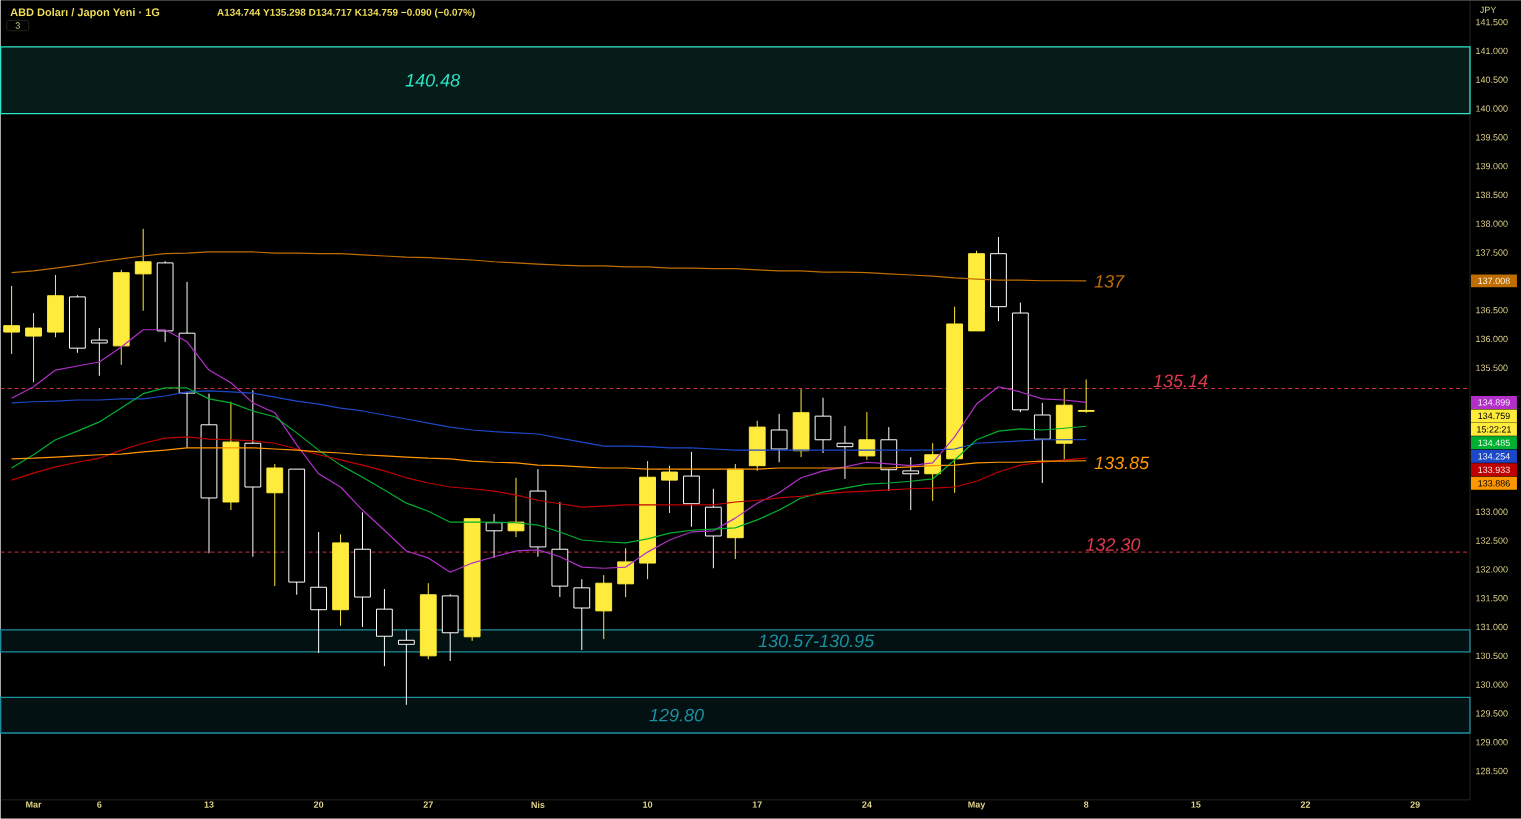 The width and height of the screenshot is (1521, 819). What do you see at coordinates (1305, 804) in the screenshot?
I see `x-tick-label: 22` at bounding box center [1305, 804].